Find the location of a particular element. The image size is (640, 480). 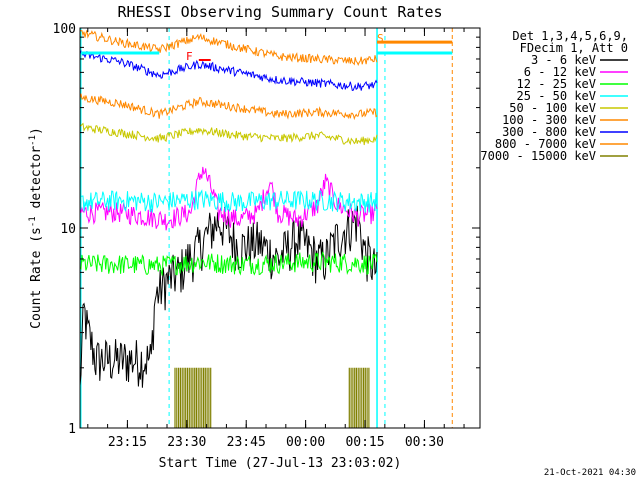

y-tick-label-0: 1 is located at coordinates (72, 429).